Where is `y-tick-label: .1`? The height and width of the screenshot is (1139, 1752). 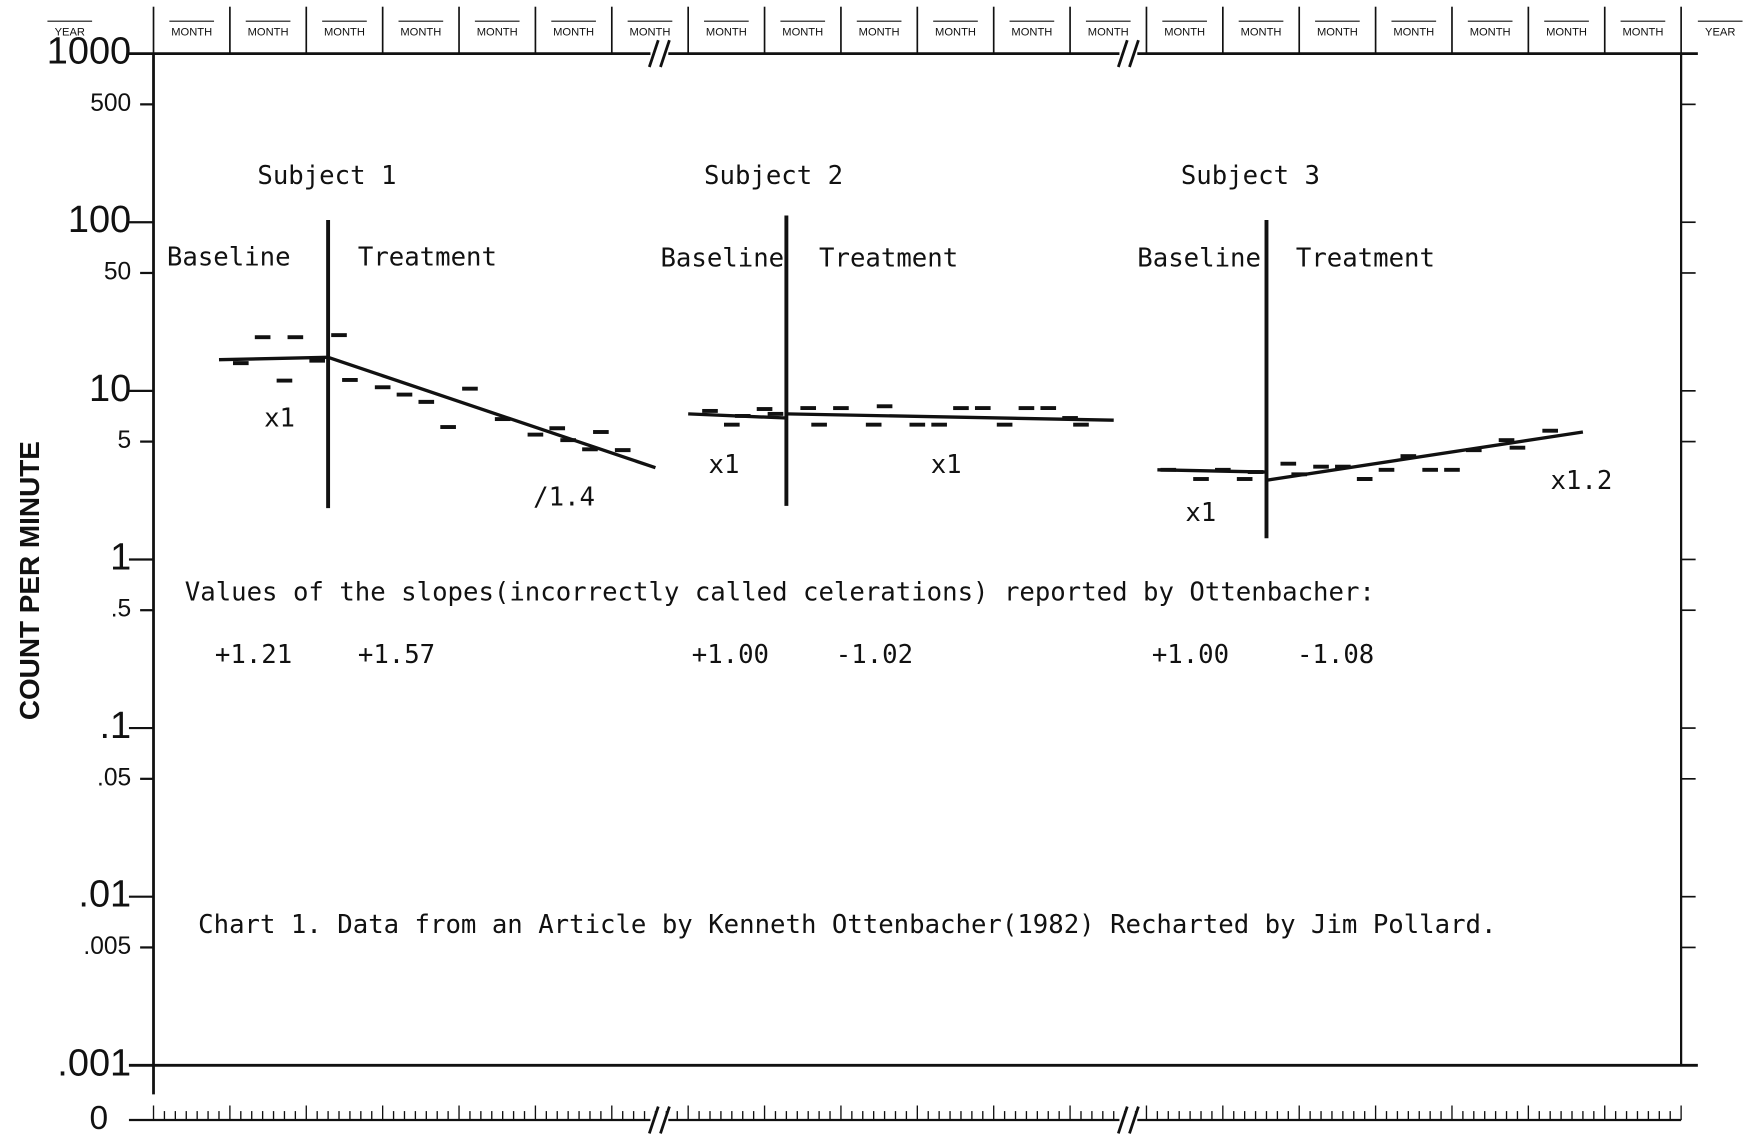
y-tick-label: .1 is located at coordinates (116, 726).